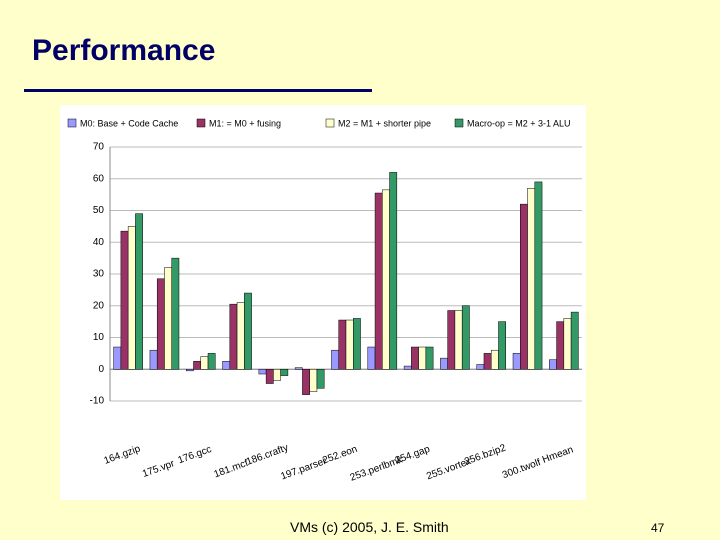  What do you see at coordinates (101, 369) in the screenshot?
I see `y-tick-label: 0` at bounding box center [101, 369].